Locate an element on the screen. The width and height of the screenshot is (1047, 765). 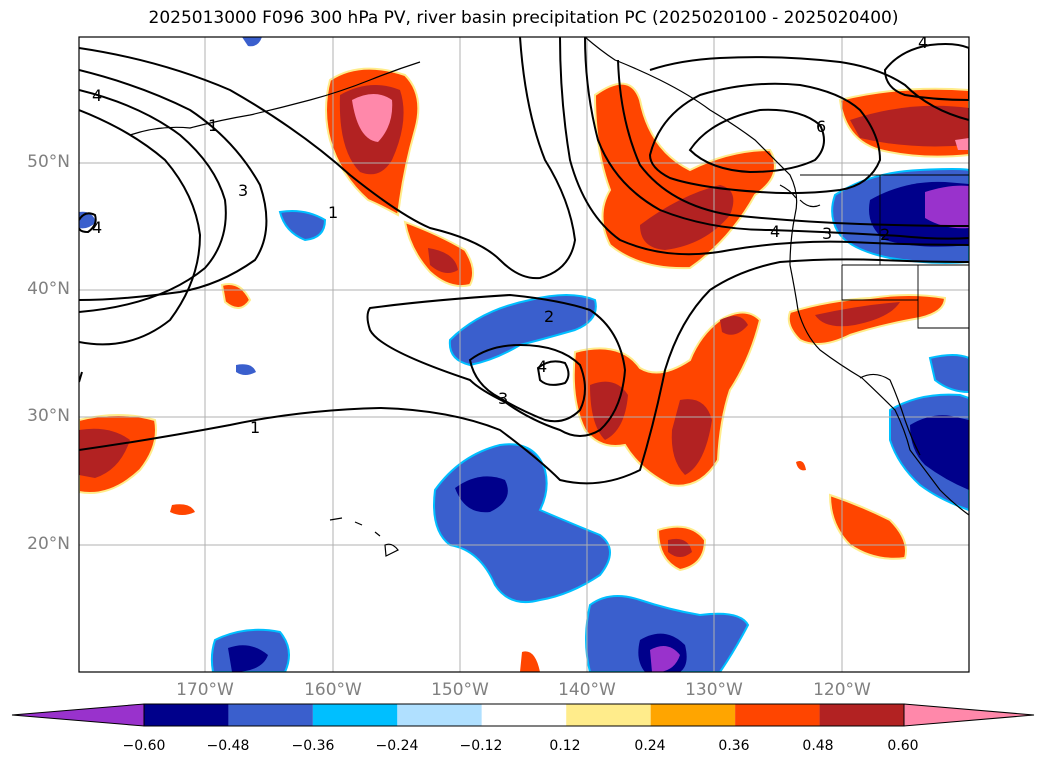
colorbar is located at coordinates (523, 715).